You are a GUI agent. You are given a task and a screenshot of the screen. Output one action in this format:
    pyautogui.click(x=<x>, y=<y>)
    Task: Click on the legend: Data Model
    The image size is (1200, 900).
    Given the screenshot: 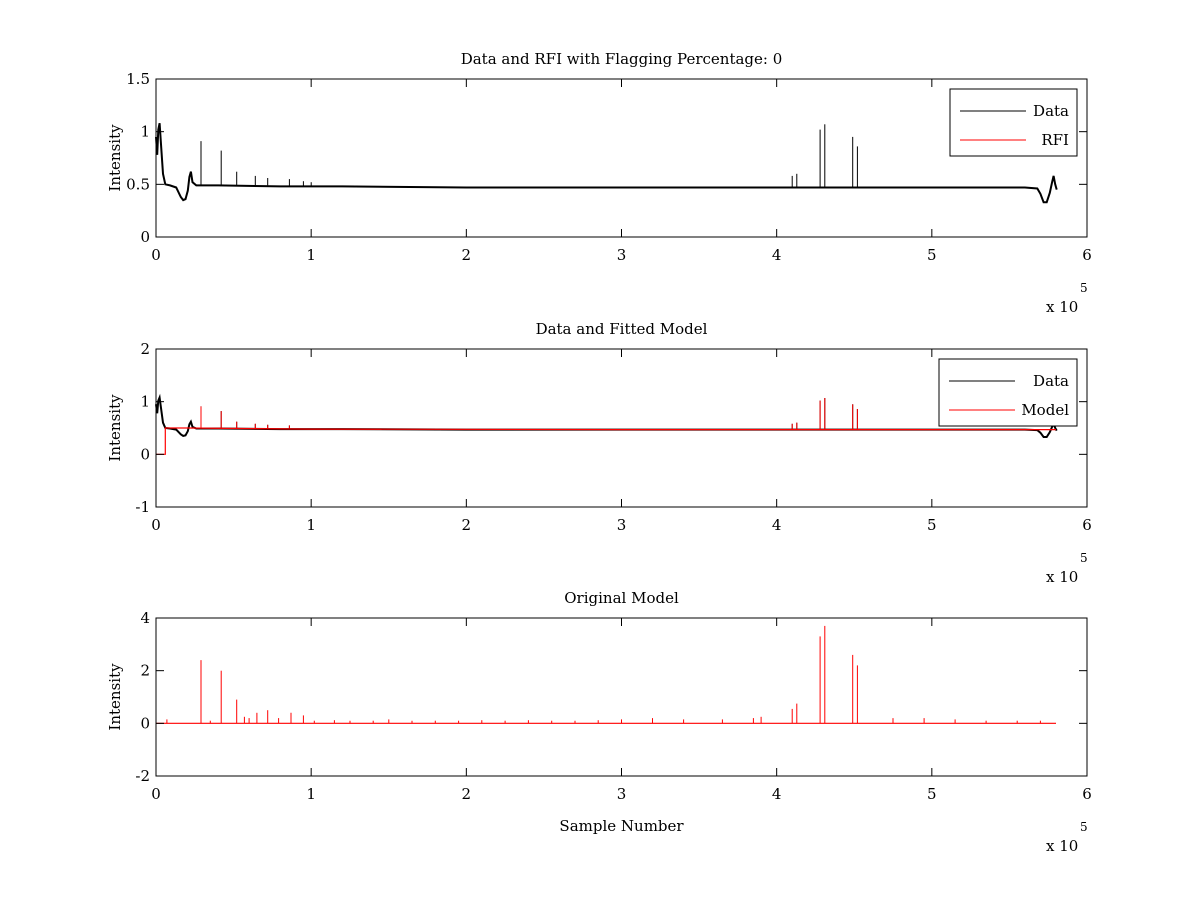 What is the action you would take?
    pyautogui.click(x=1008, y=392)
    